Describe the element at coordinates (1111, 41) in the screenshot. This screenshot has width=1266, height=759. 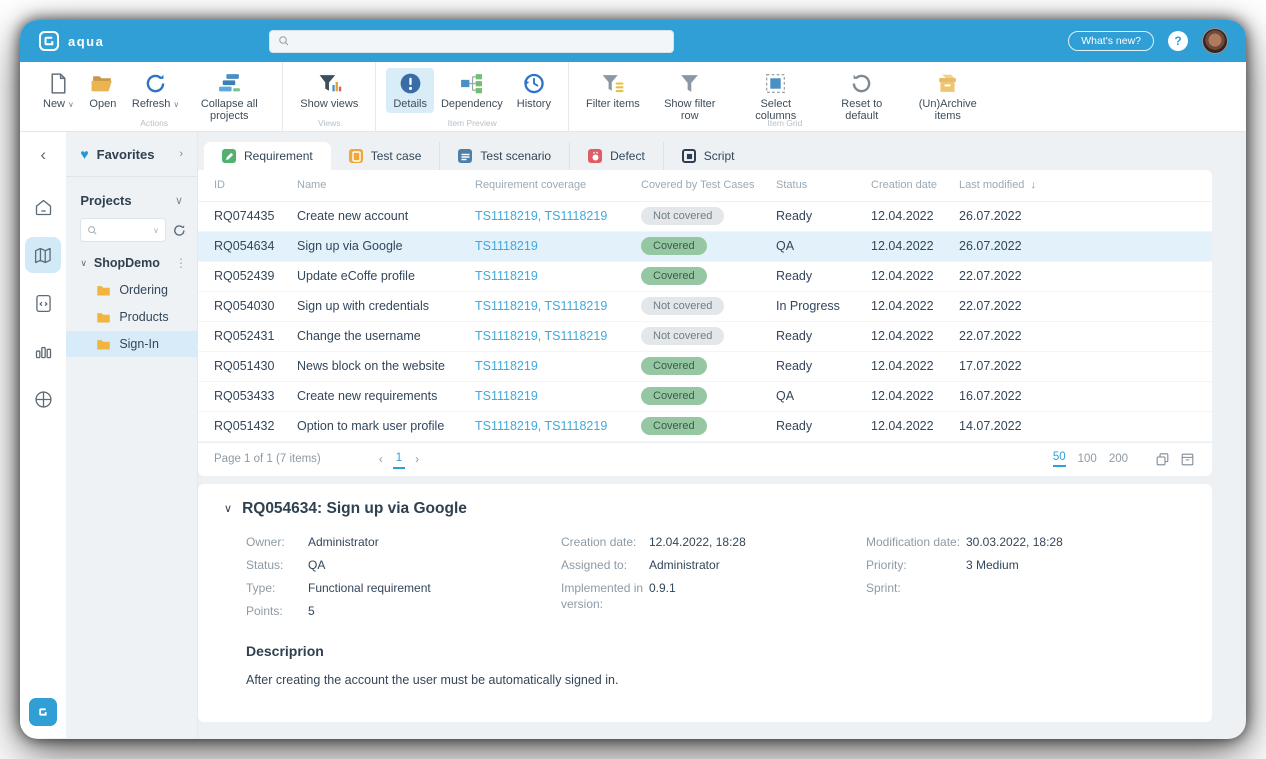
I see `whats-new-button: What's new?` at that location.